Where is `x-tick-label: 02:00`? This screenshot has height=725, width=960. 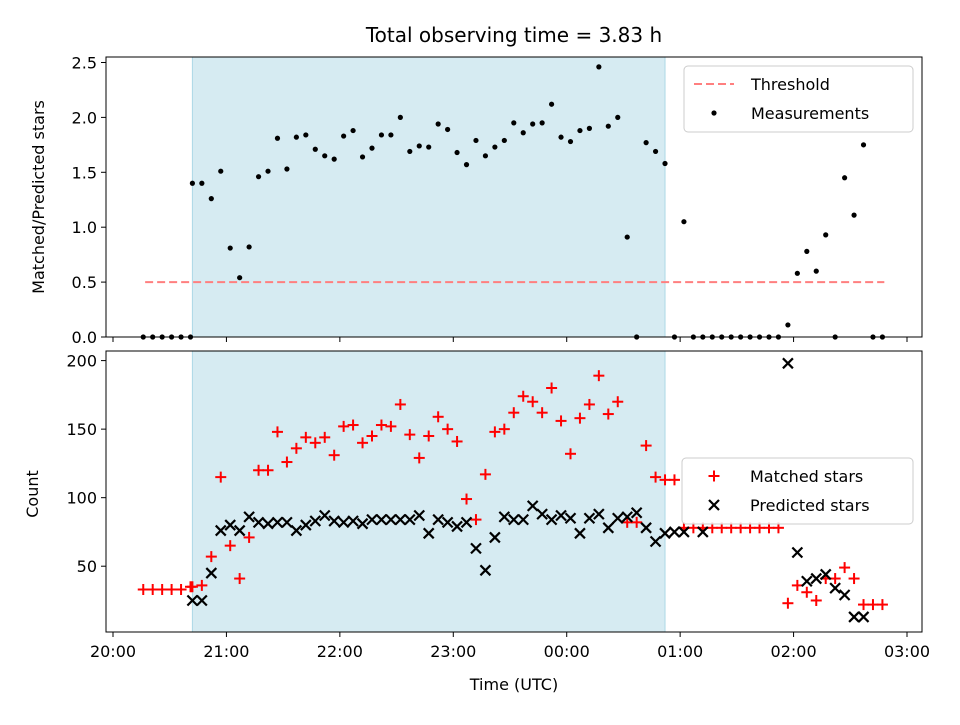 x-tick-label: 02:00 is located at coordinates (794, 651).